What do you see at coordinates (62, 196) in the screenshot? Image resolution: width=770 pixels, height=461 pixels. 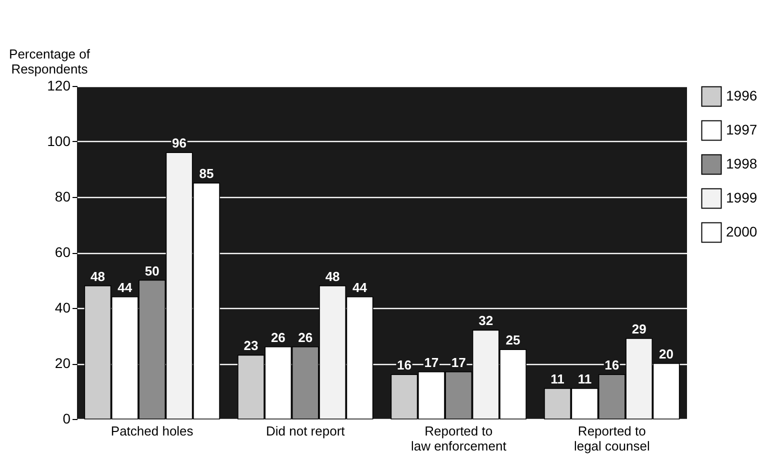 I see `y-tick-label: 80` at bounding box center [62, 196].